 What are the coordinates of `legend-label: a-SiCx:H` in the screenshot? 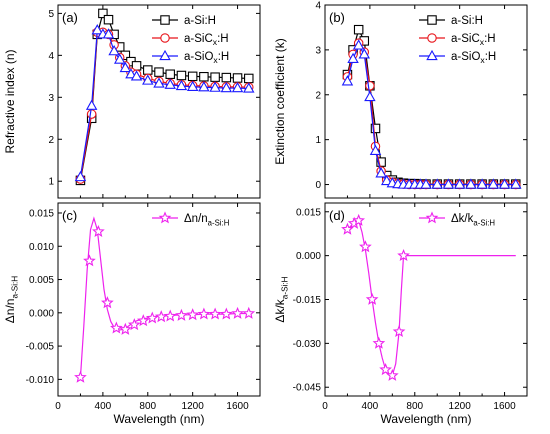 It's located at (473, 40).